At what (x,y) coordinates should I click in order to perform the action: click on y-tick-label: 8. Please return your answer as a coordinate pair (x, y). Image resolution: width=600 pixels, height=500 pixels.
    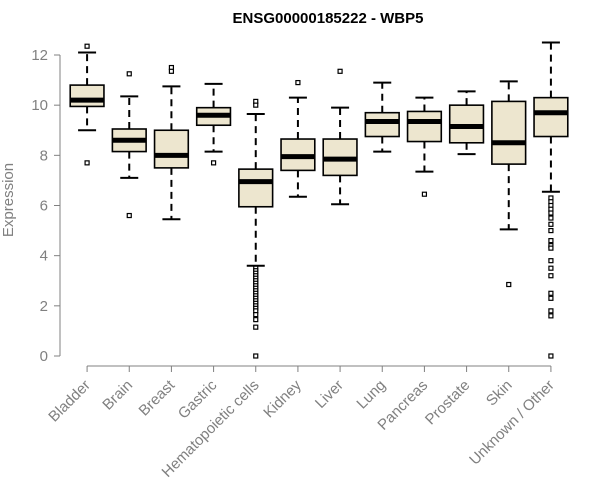
    Looking at the image, I should click on (44, 155).